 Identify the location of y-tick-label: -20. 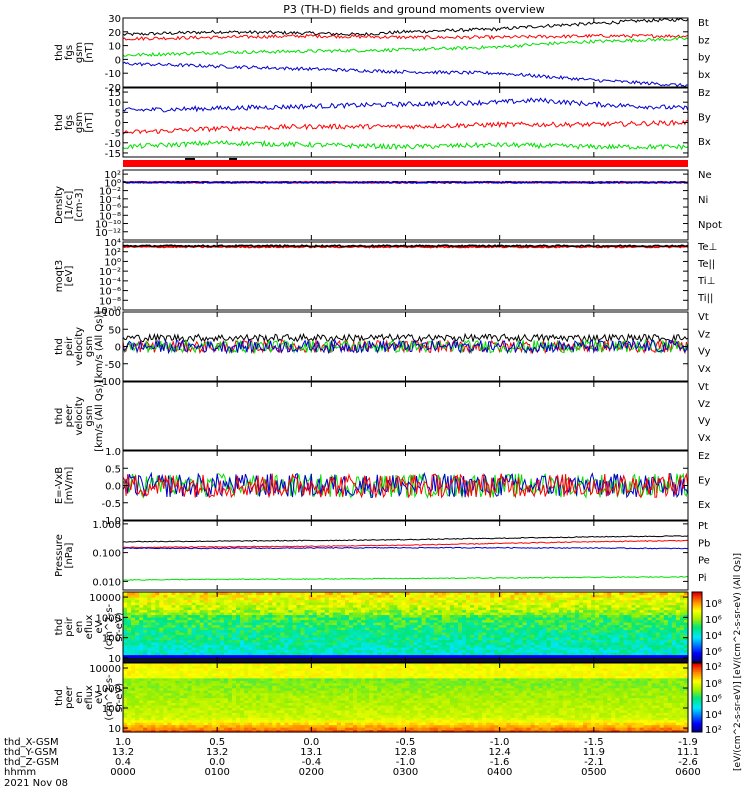
(113, 88).